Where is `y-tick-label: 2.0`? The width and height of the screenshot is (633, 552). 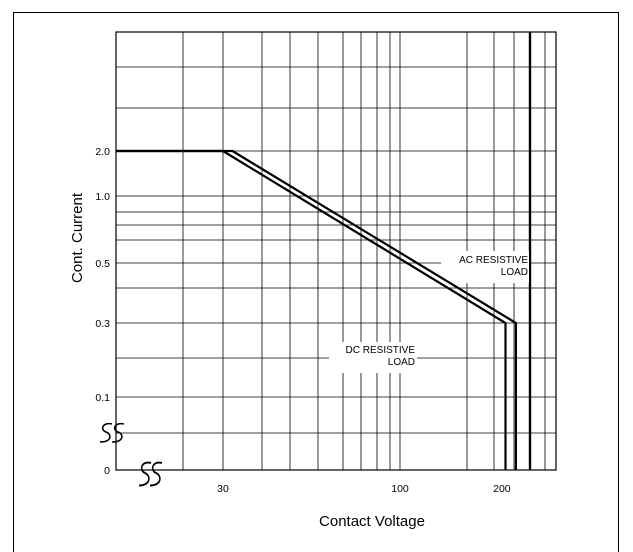 y-tick-label: 2.0 is located at coordinates (102, 152).